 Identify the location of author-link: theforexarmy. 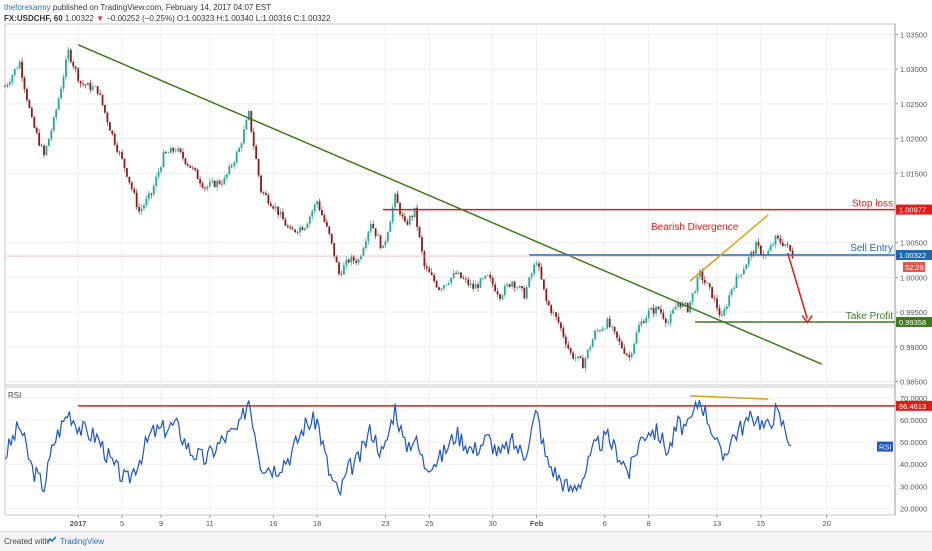
(27, 7).